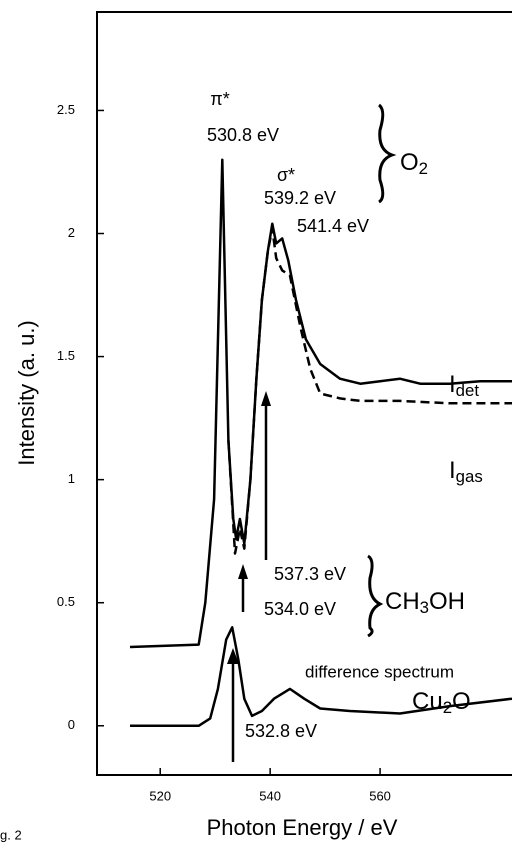 The width and height of the screenshot is (512, 844). What do you see at coordinates (71, 724) in the screenshot?
I see `y-tick-label: 0` at bounding box center [71, 724].